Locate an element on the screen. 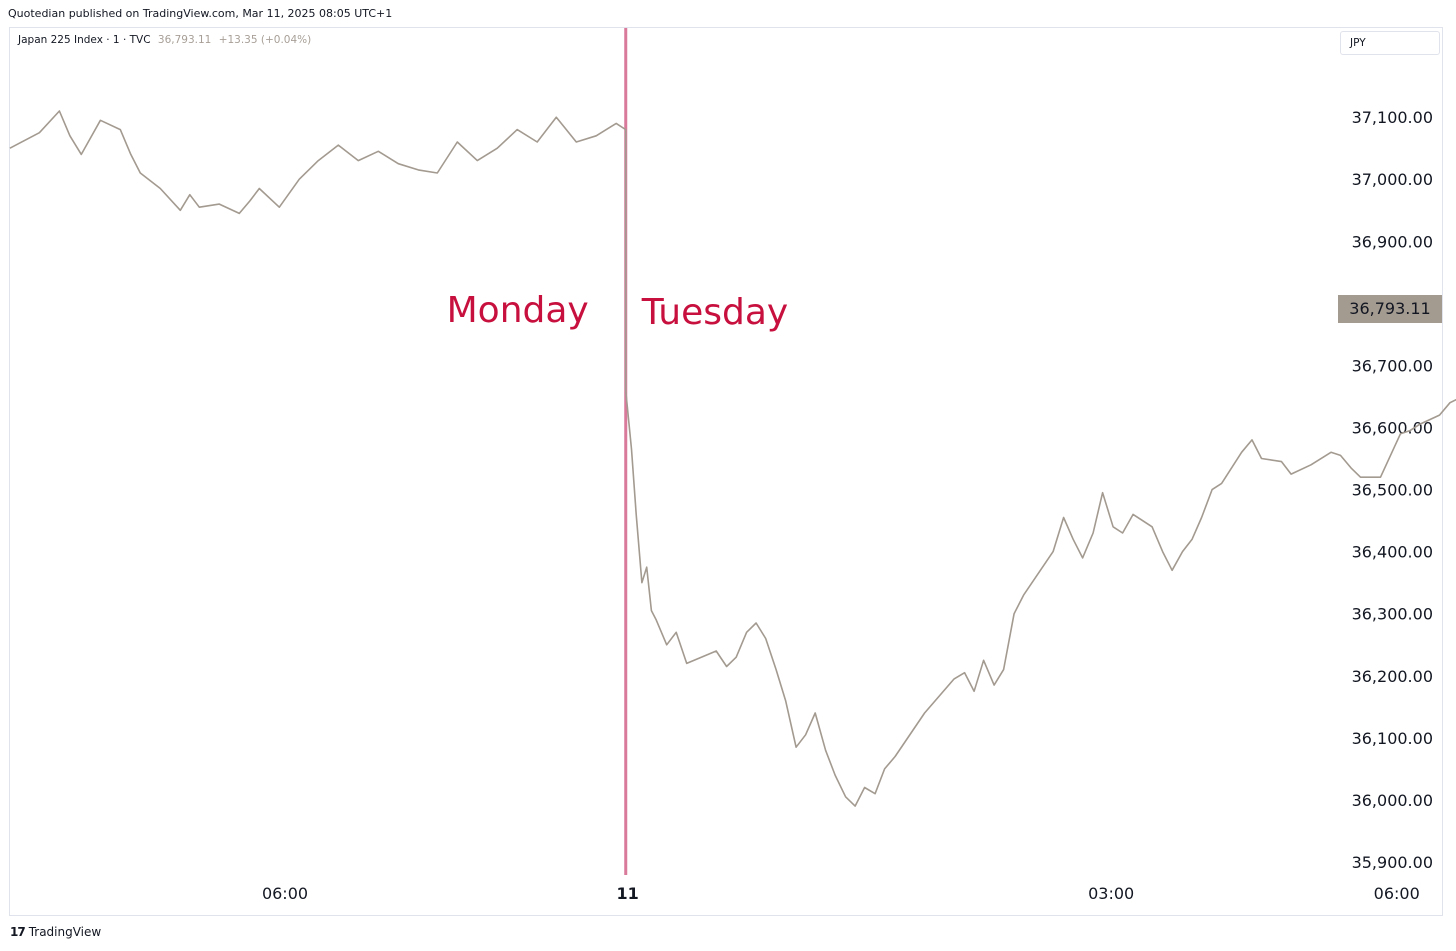 This screenshot has height=951, width=1456. last-price-label: 36,793.11 is located at coordinates (1390, 309).